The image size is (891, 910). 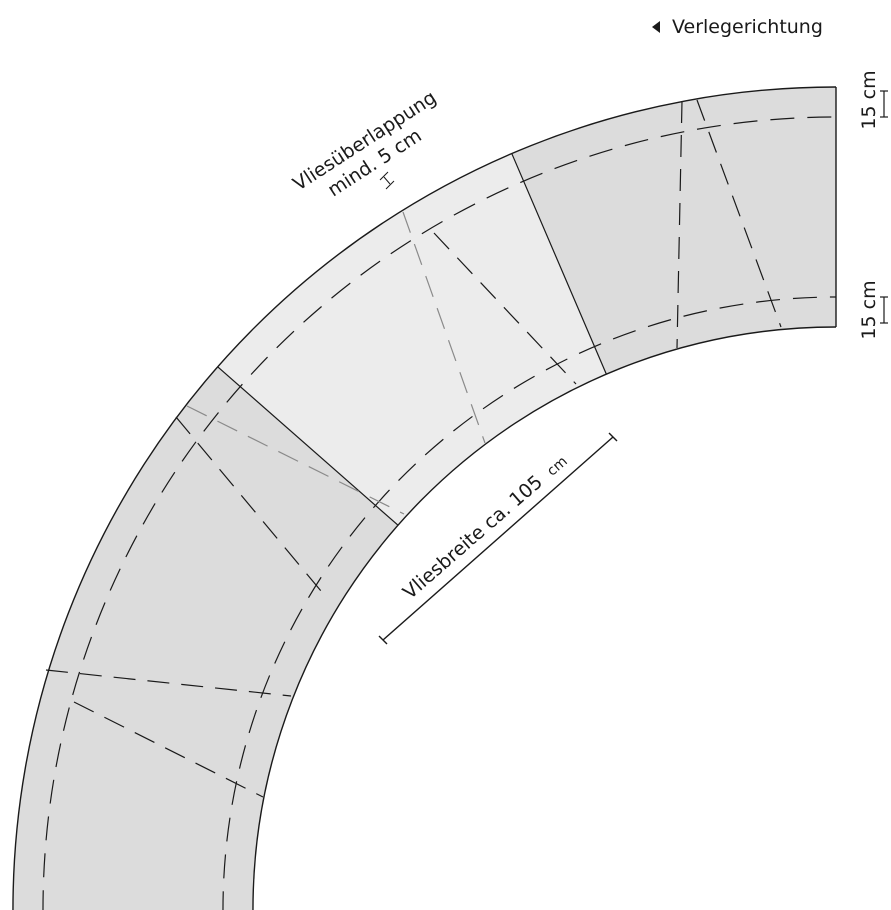 What do you see at coordinates (869, 99) in the screenshot?
I see `edge-label-top: 15 cm` at bounding box center [869, 99].